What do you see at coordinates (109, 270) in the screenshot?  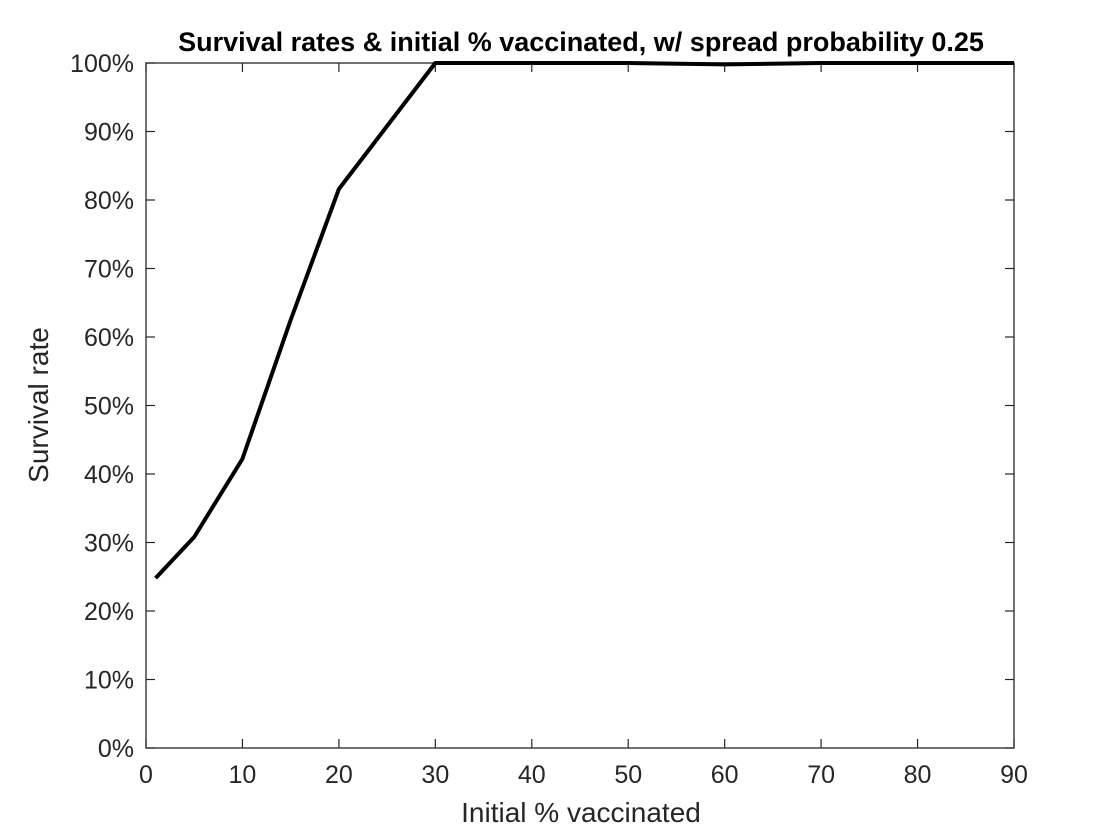 I see `y-tick-label: 70%` at bounding box center [109, 270].